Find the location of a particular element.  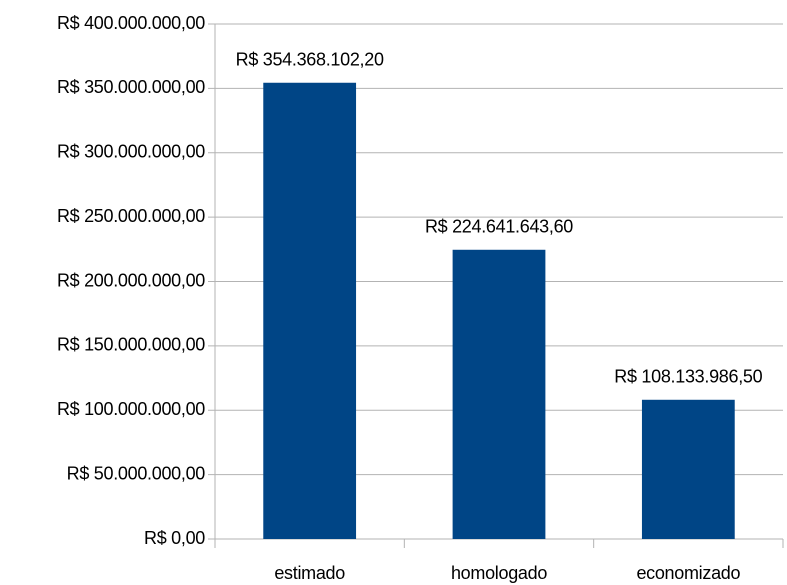

y-tick-label: R$ 200.000.000,00 is located at coordinates (131, 280).